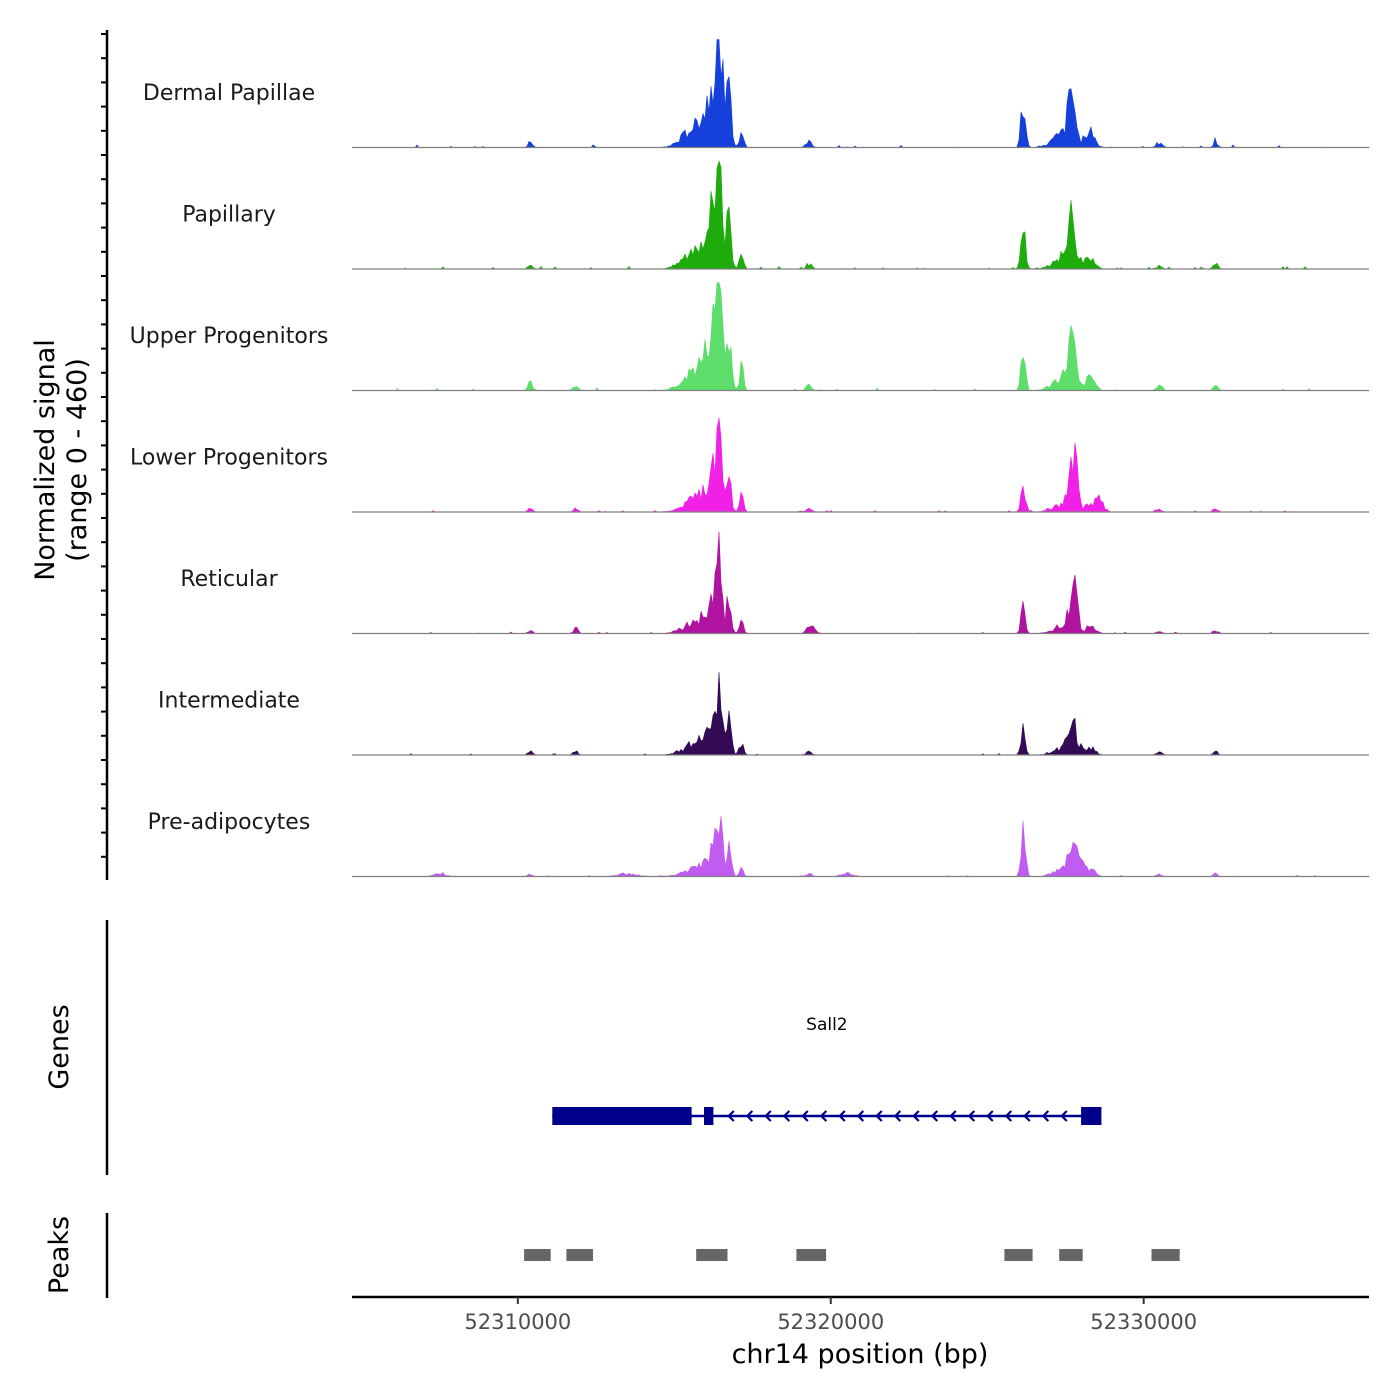 The width and height of the screenshot is (1400, 1400). I want to click on track-label: Dermal Papillae, so click(229, 93).